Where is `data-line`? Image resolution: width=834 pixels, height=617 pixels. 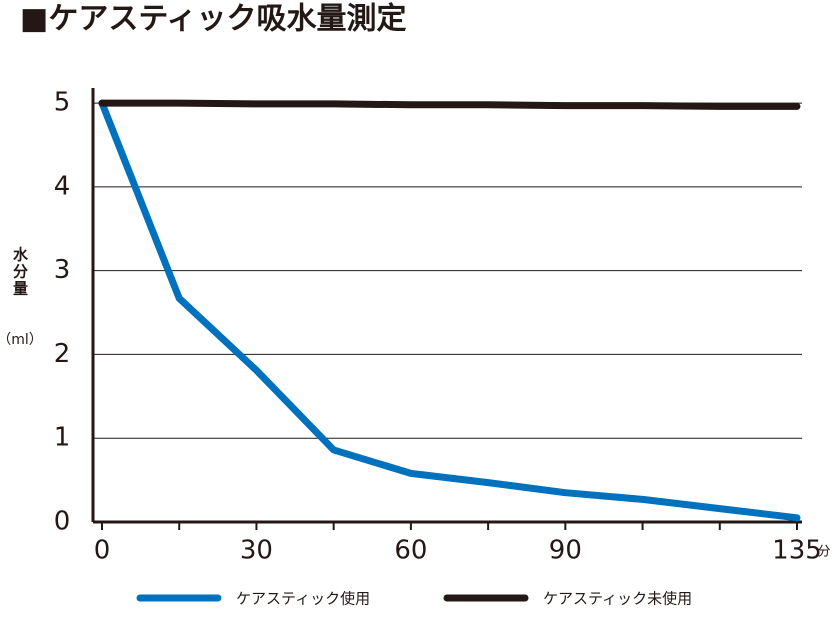
data-line is located at coordinates (449, 104).